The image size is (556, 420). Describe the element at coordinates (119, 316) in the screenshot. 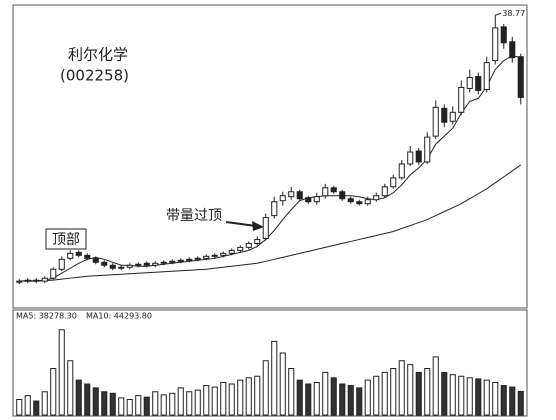

I see `volume-ma-label: MA10: 44293.80` at that location.